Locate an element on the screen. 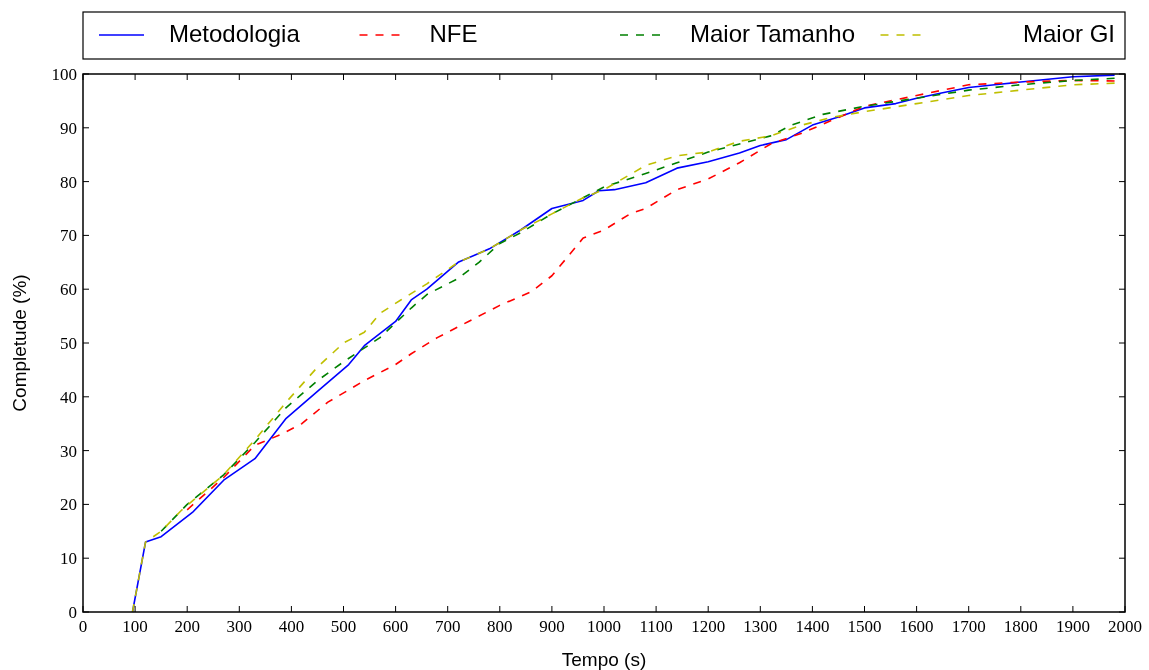 The width and height of the screenshot is (1149, 670). x-tick-label: 1300 is located at coordinates (760, 626).